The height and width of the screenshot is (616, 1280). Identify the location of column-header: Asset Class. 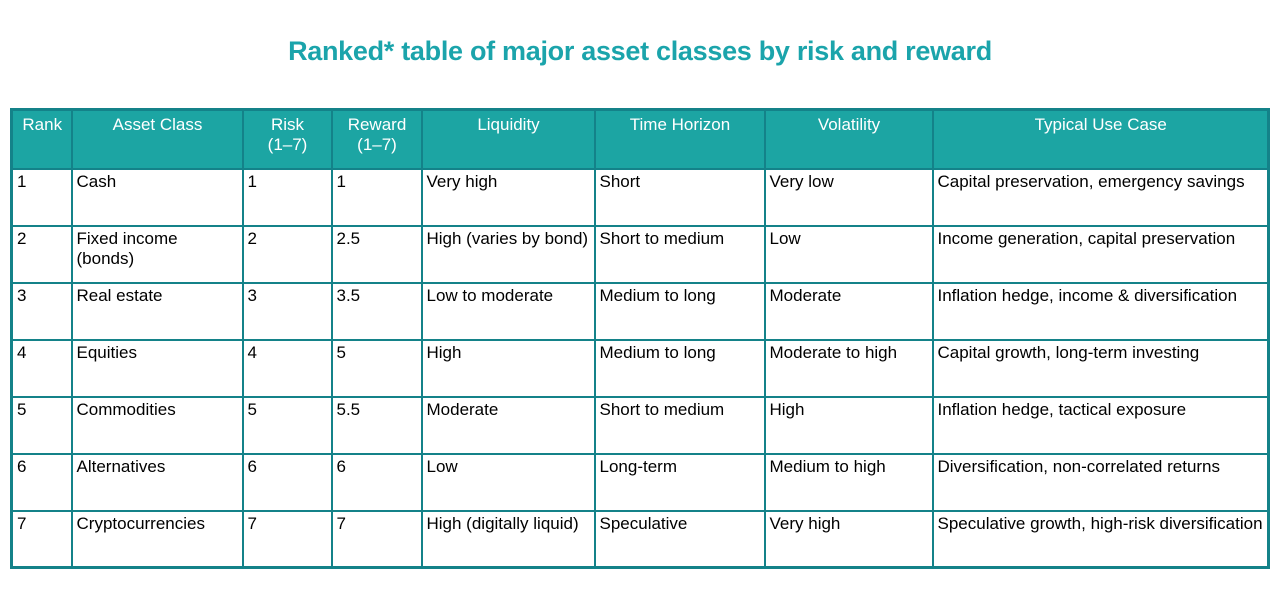
(157, 139).